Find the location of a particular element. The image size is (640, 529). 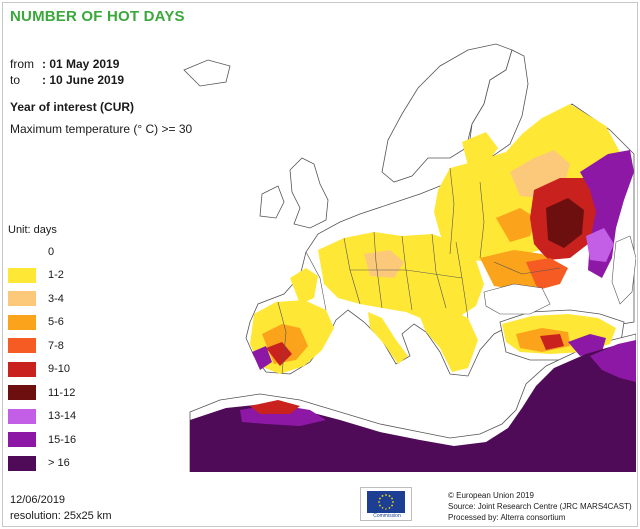

map-title: NUMBER OF HOT DAYS is located at coordinates (97, 16).